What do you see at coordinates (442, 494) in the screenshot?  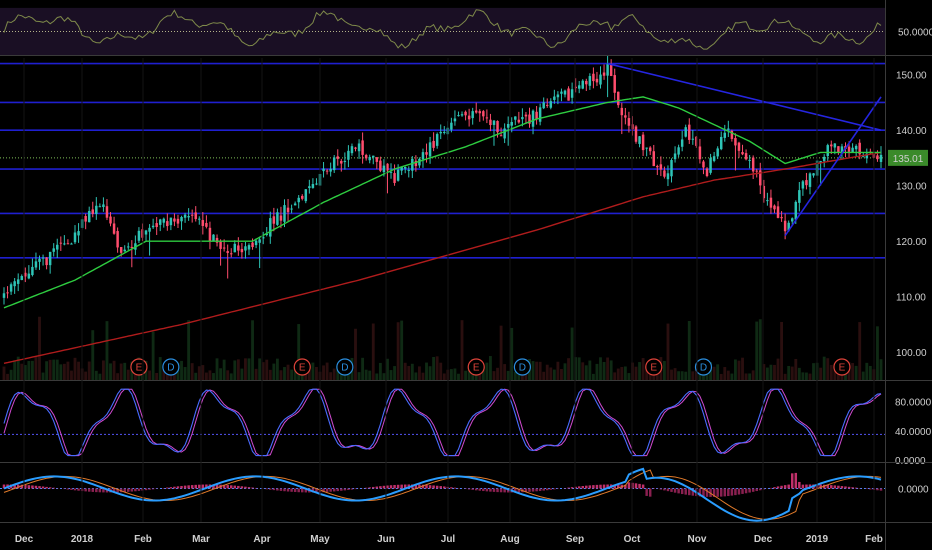 I see `macd-signal-line` at bounding box center [442, 494].